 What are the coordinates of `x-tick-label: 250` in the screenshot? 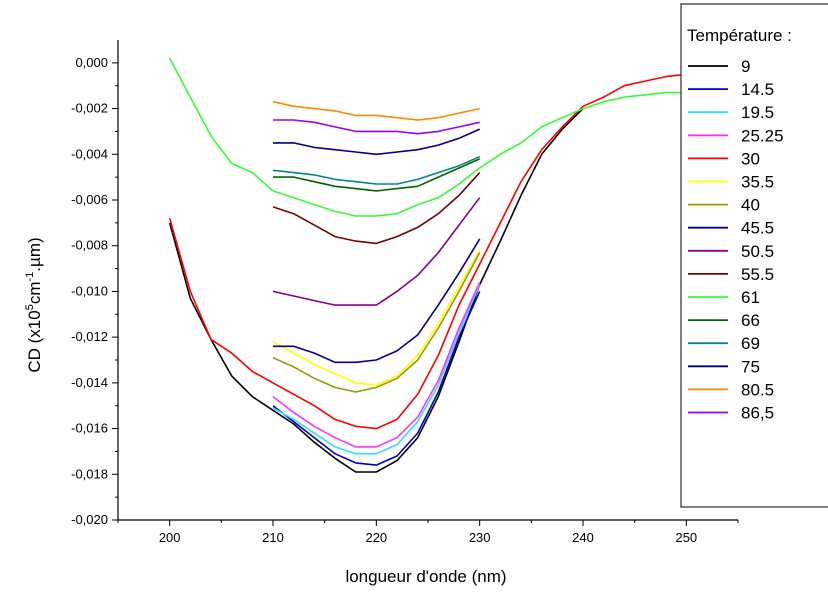 It's located at (686, 537).